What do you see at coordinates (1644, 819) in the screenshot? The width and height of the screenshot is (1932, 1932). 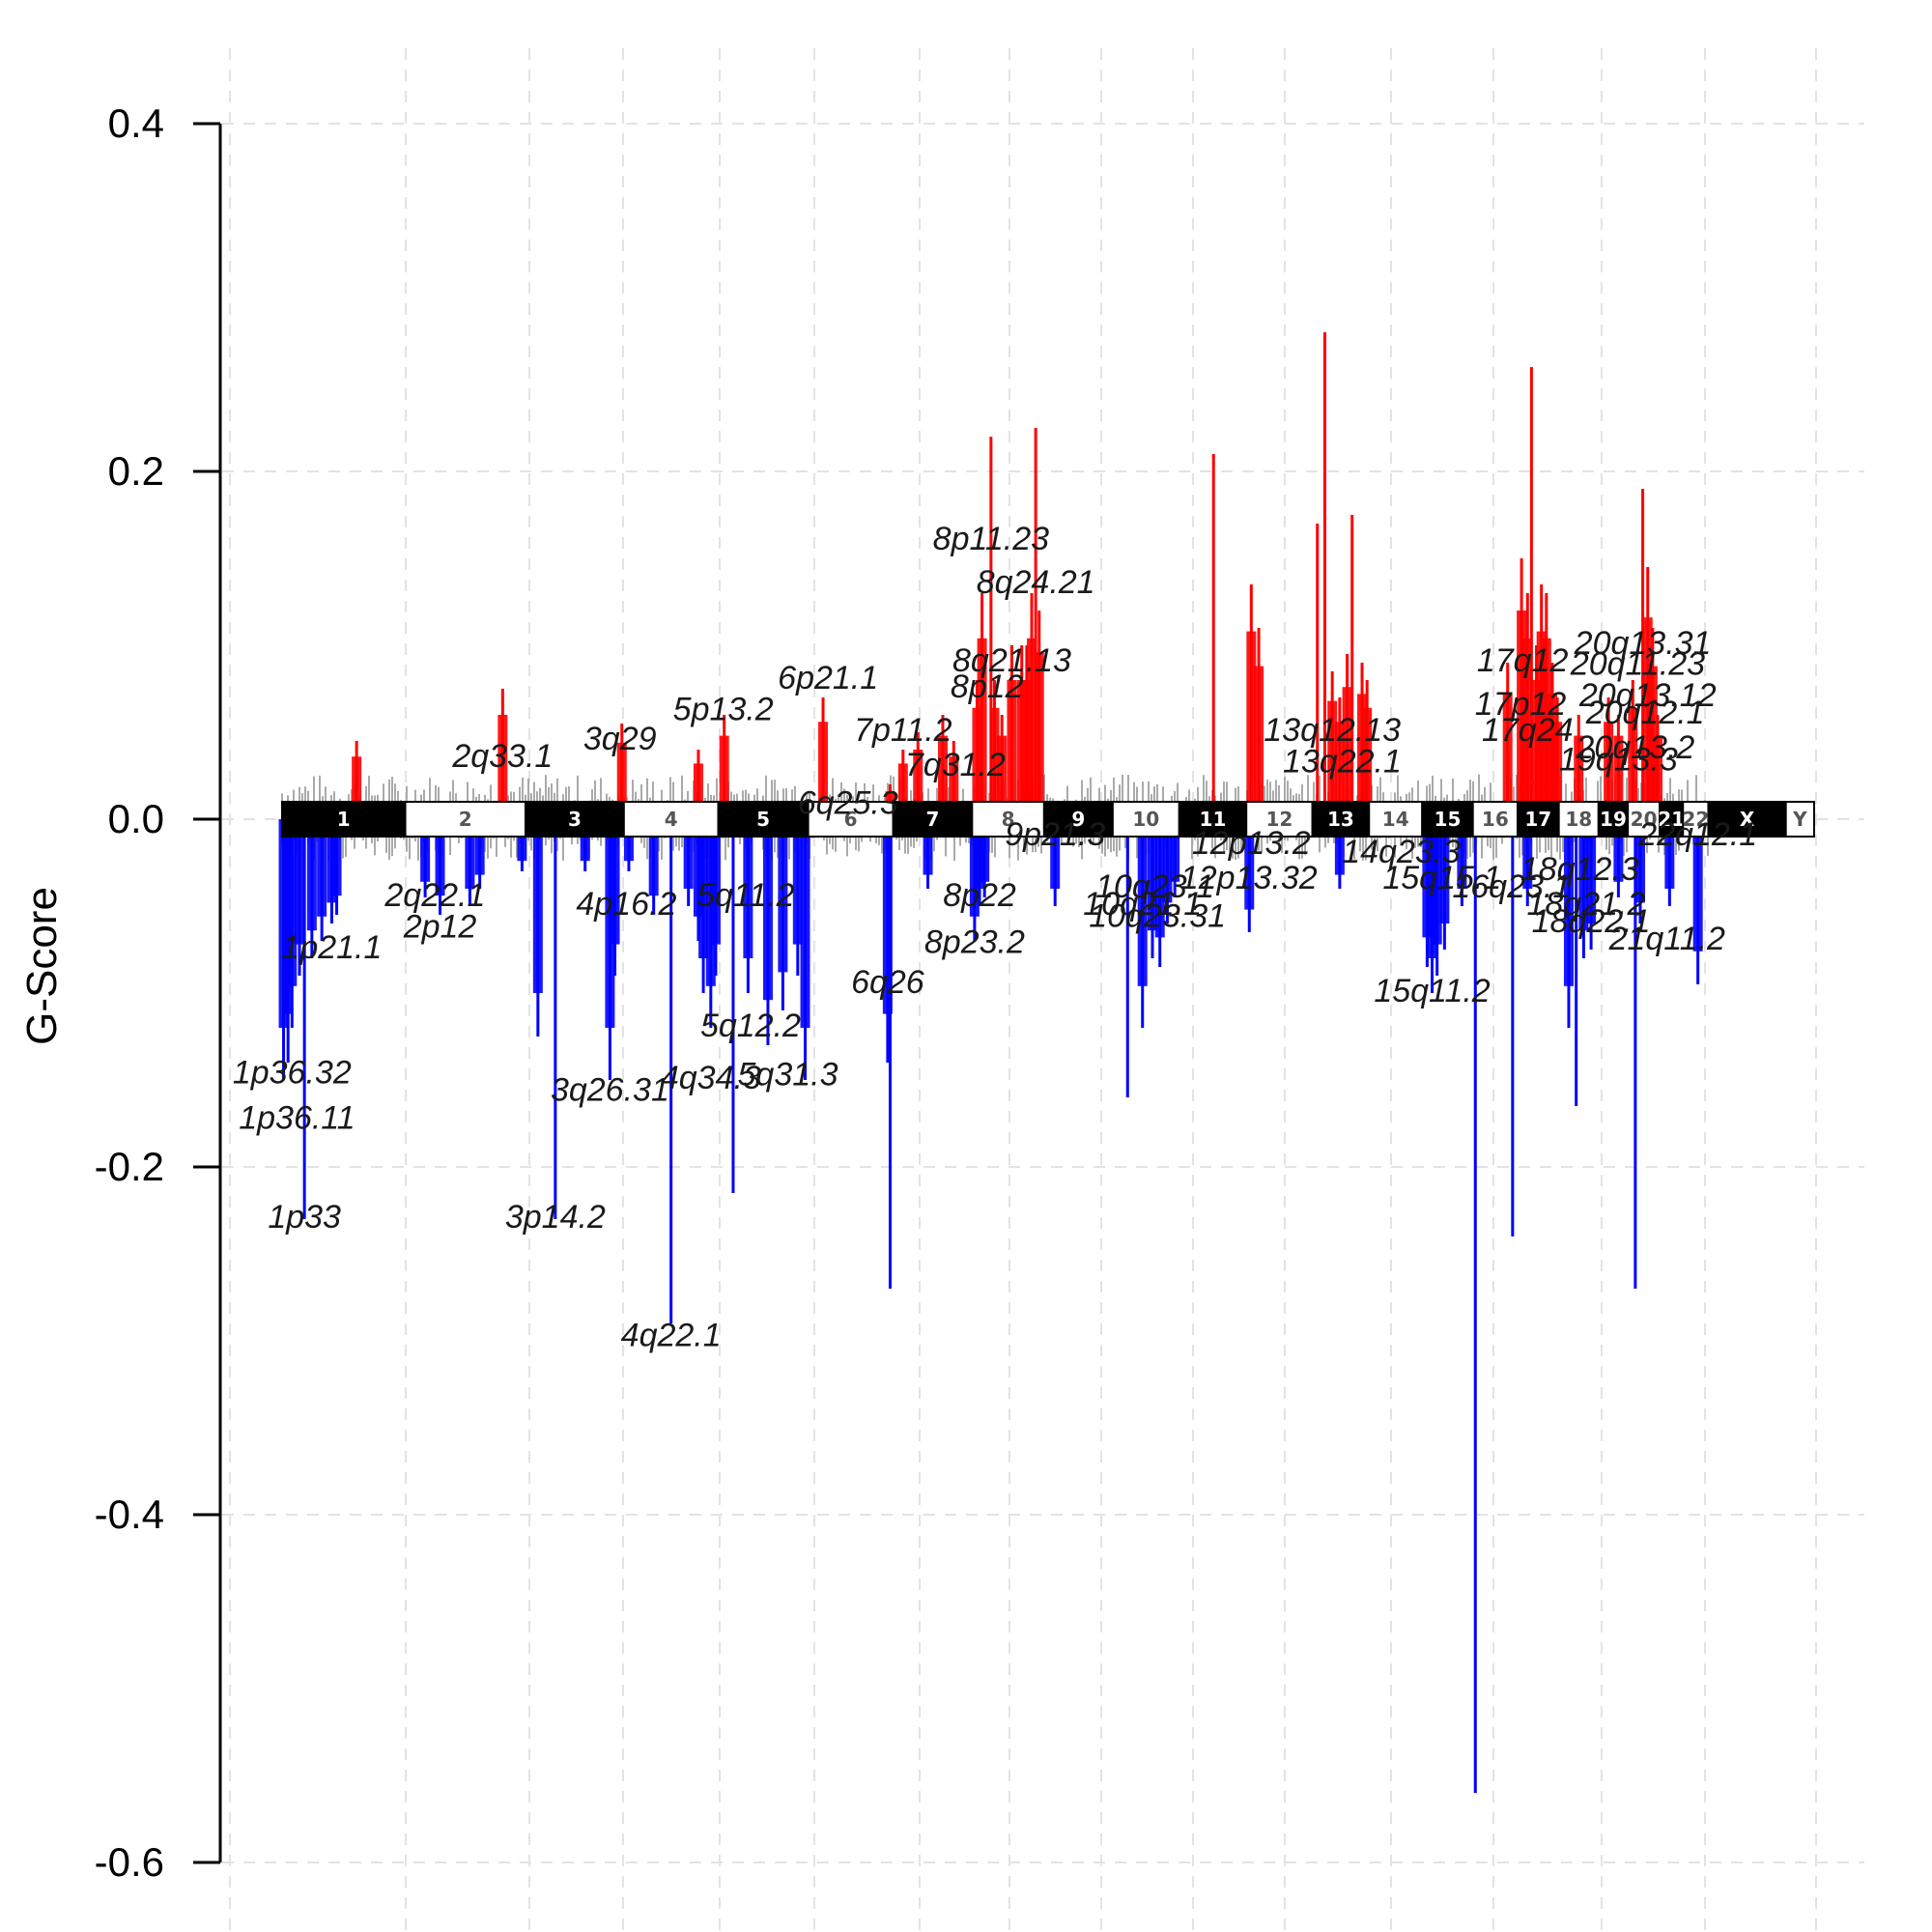 I see `chromosome-label: 20` at bounding box center [1644, 819].